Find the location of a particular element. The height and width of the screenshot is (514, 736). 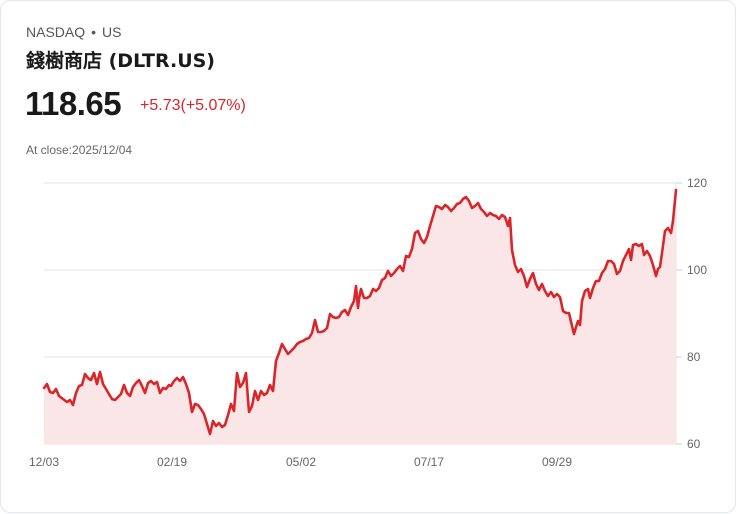

as-of-line: At close:2025/12/04 is located at coordinates (79, 150).